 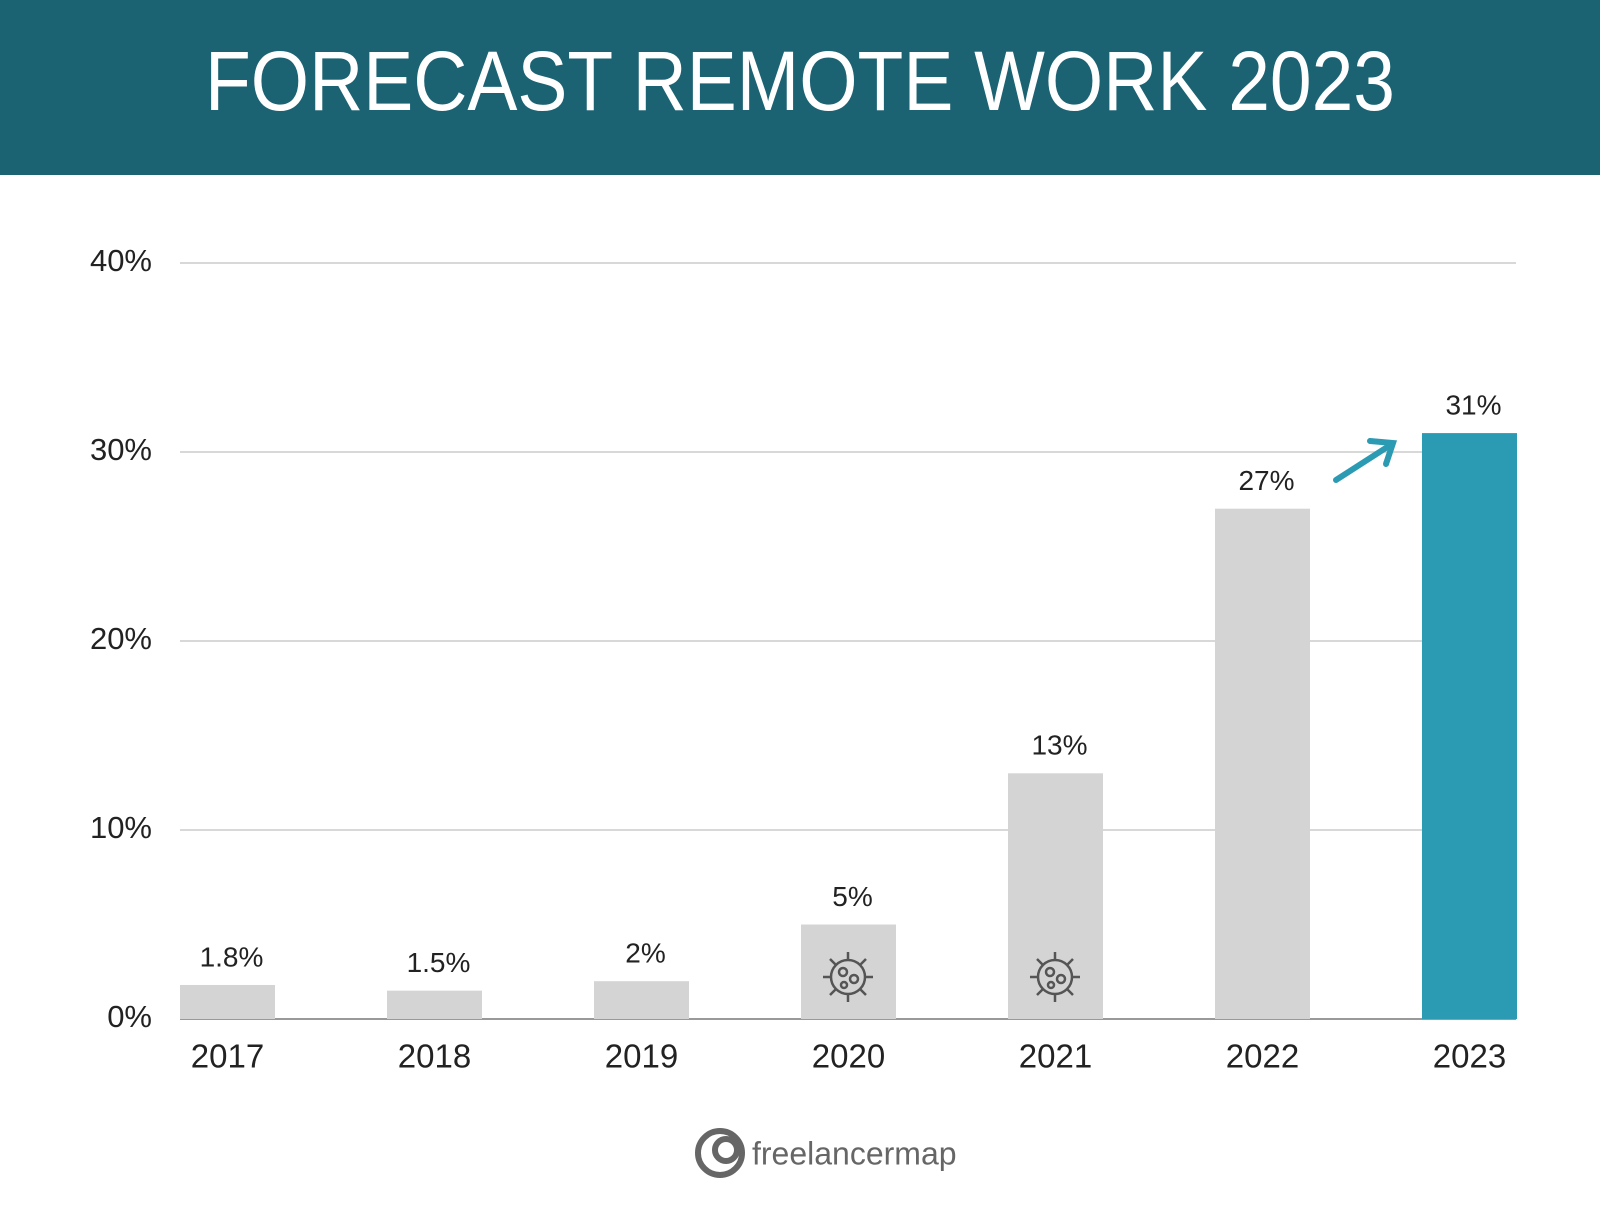 I want to click on y-tick-label: 40%, so click(x=121, y=260).